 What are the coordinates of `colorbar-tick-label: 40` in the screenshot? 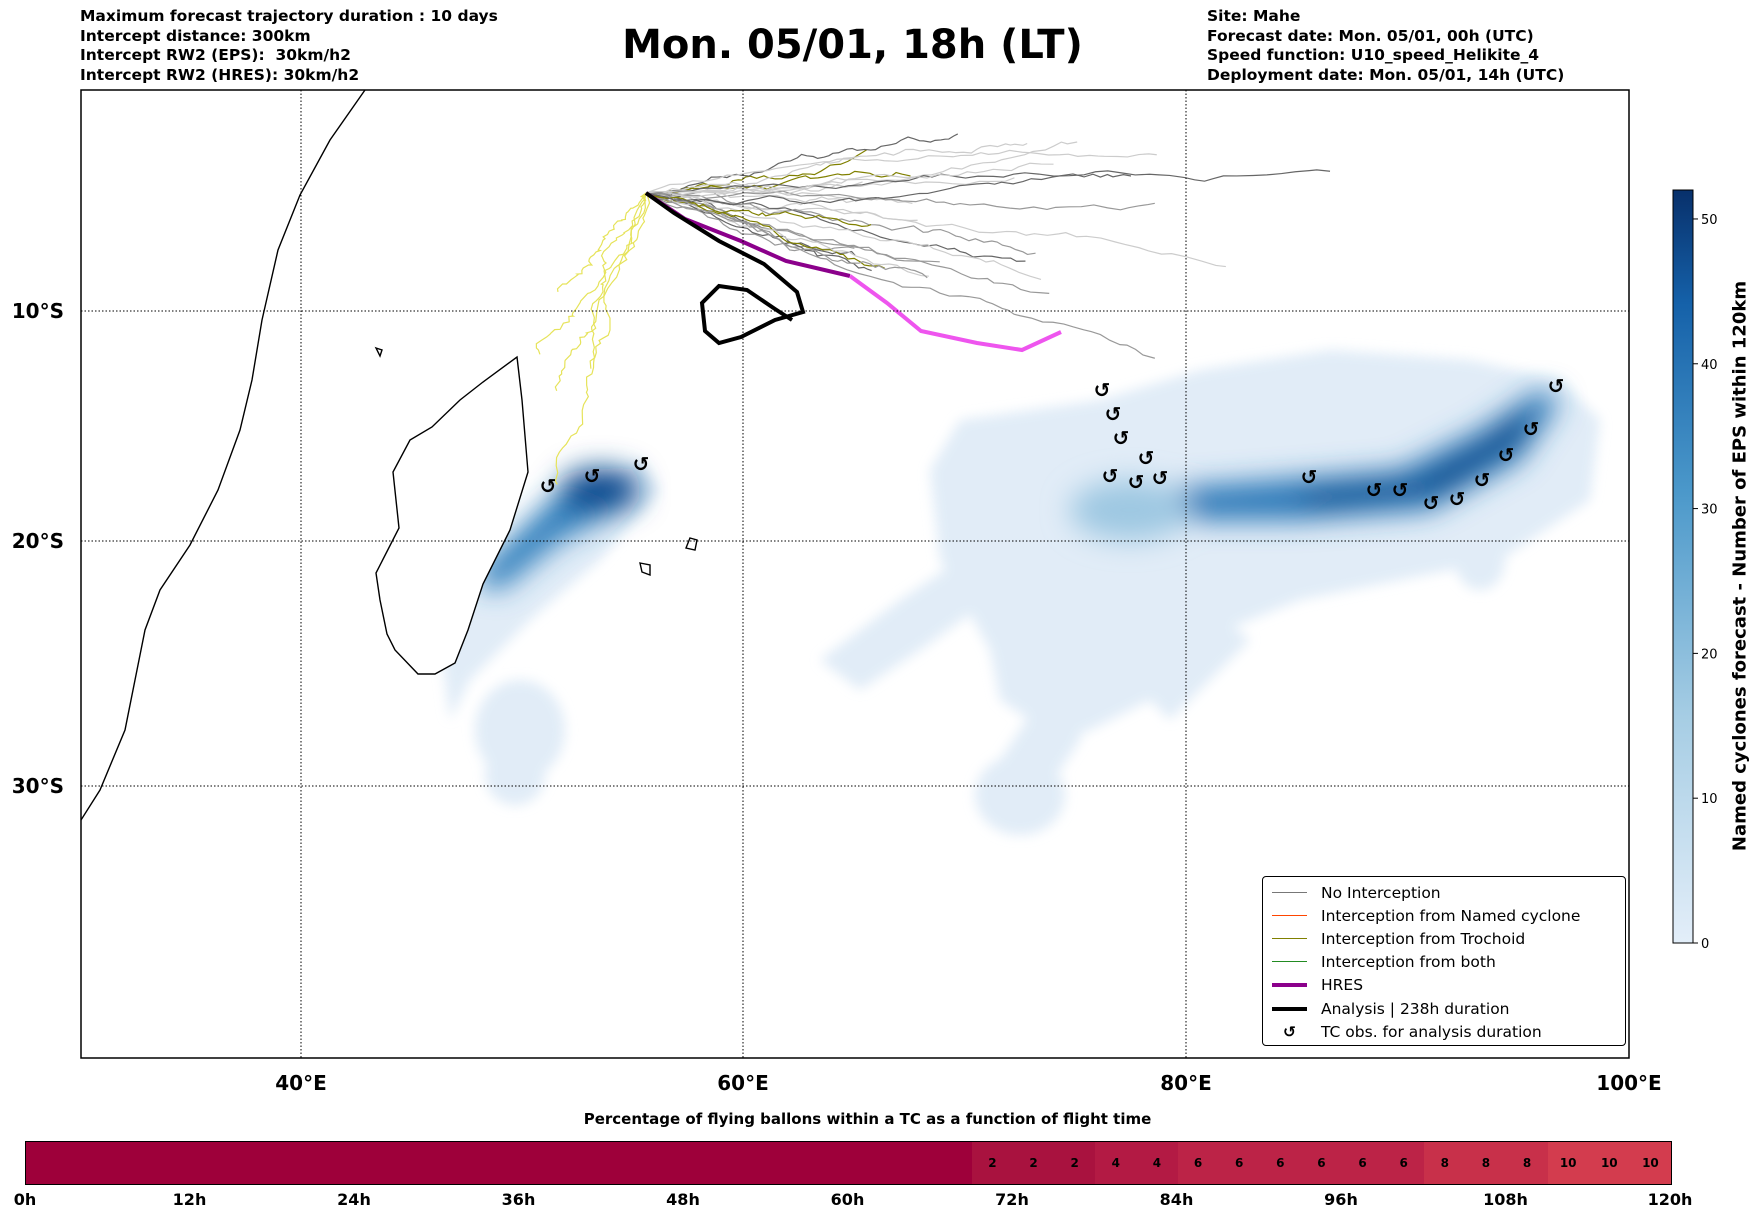 It's located at (1709, 365).